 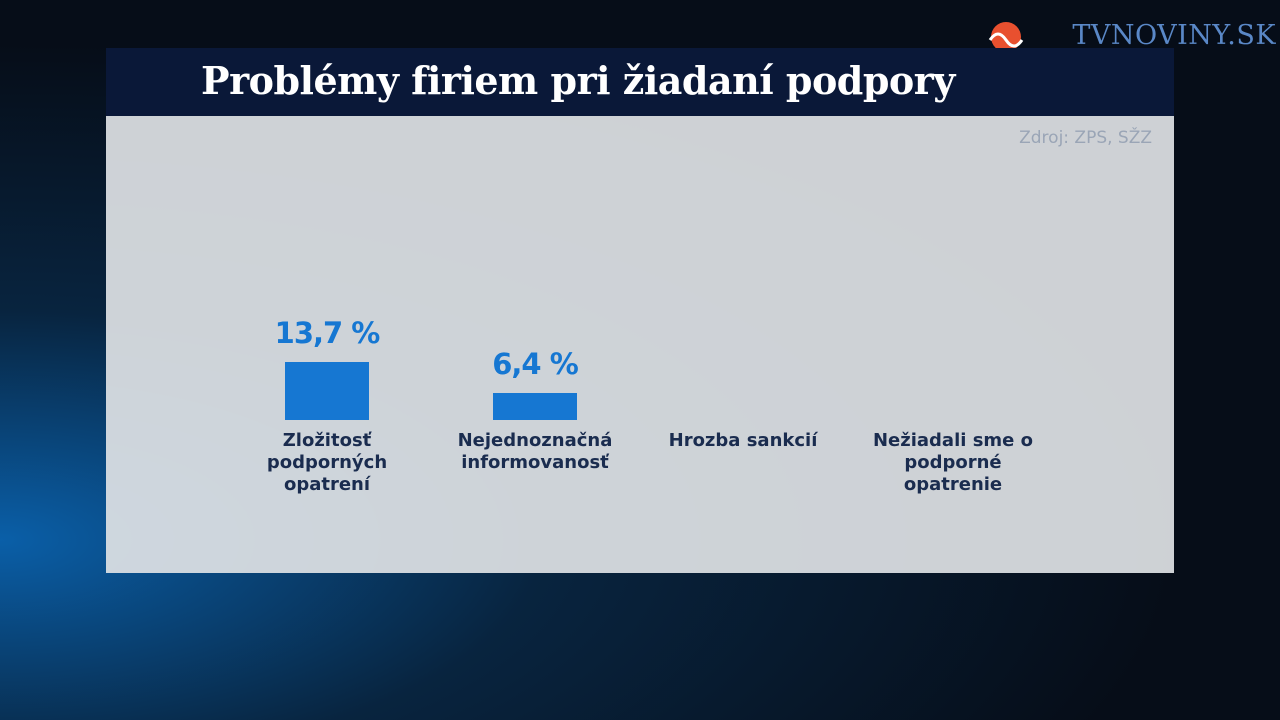 What do you see at coordinates (327, 462) in the screenshot?
I see `category-label: Zložitosť podporných opatrení` at bounding box center [327, 462].